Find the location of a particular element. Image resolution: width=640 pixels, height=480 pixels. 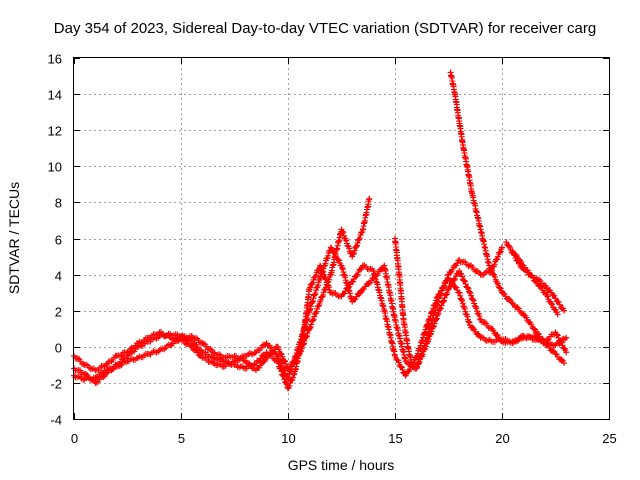

x-tick-label: 5 is located at coordinates (181, 438).